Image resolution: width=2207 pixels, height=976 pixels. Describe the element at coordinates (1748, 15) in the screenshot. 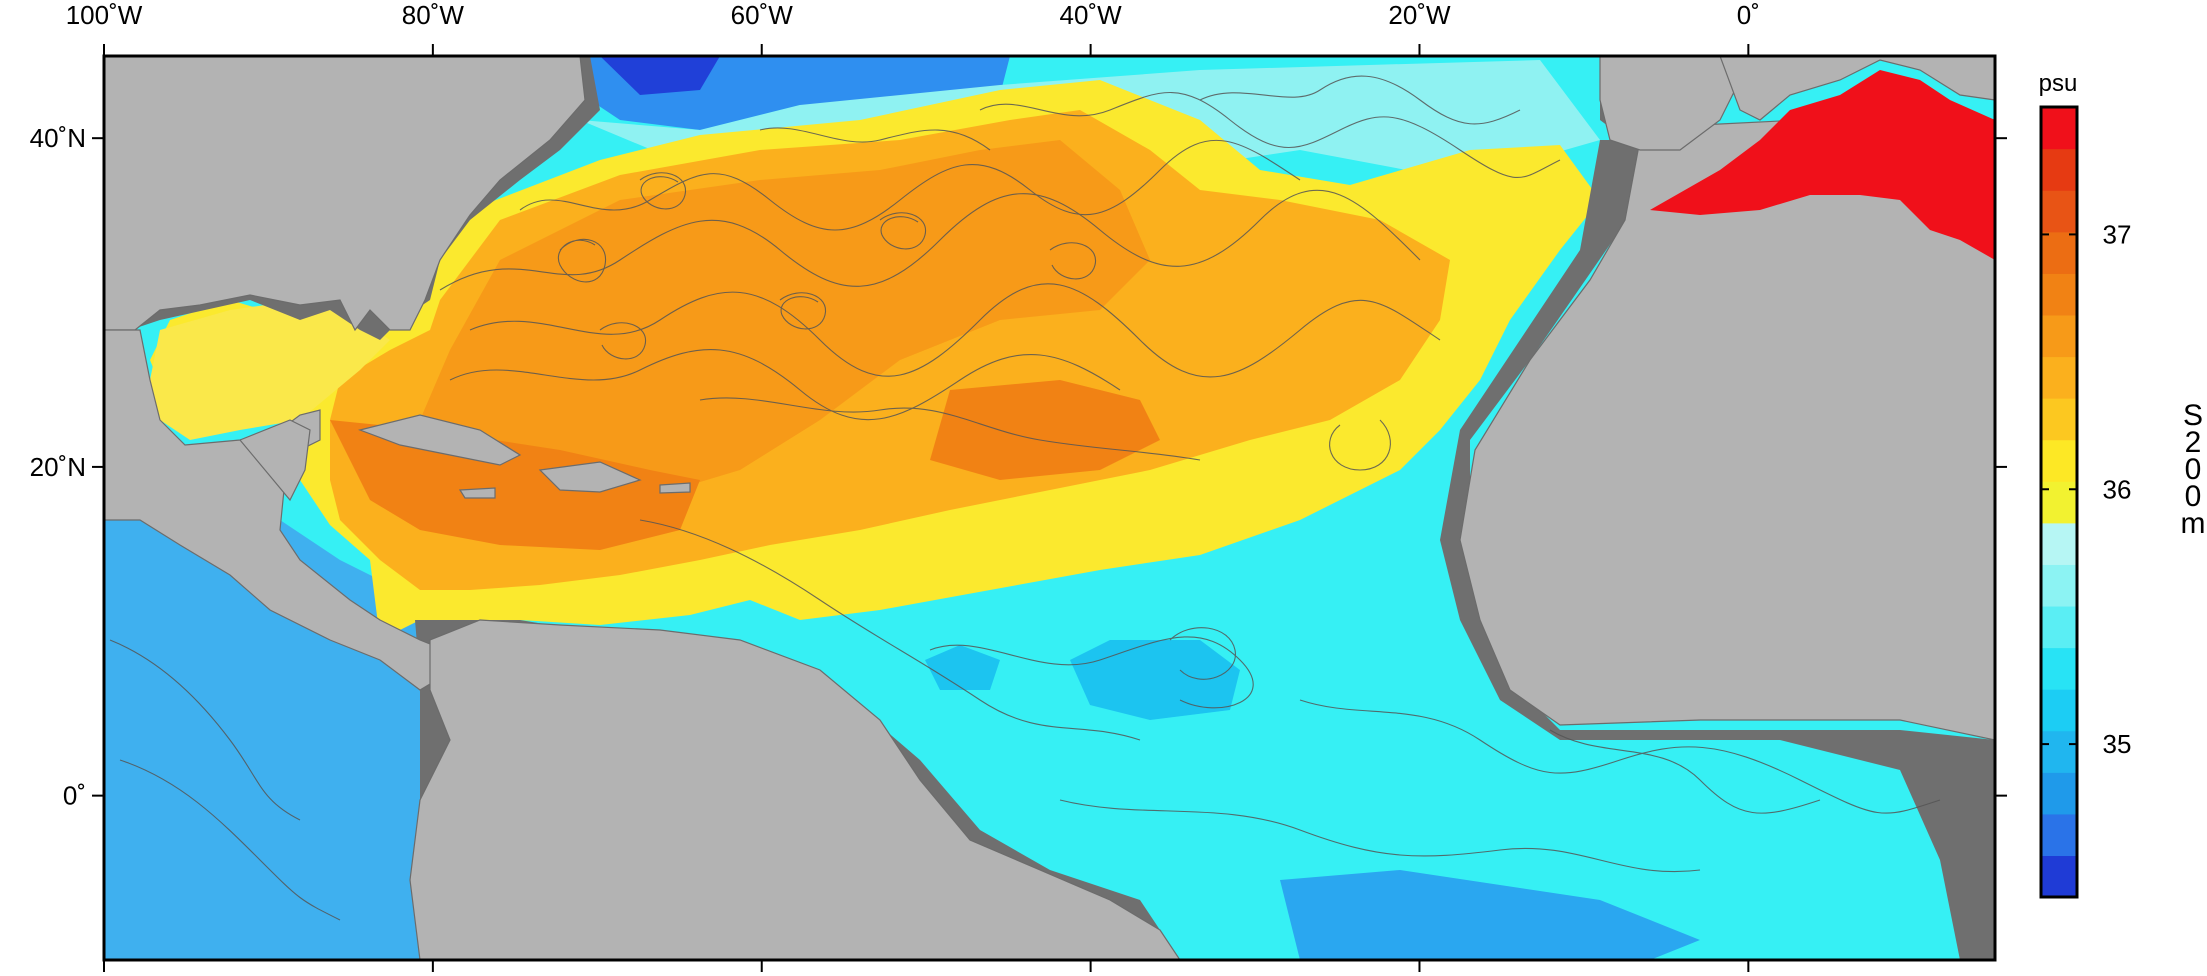

I see `lon-tick-label-5: 0˚` at that location.